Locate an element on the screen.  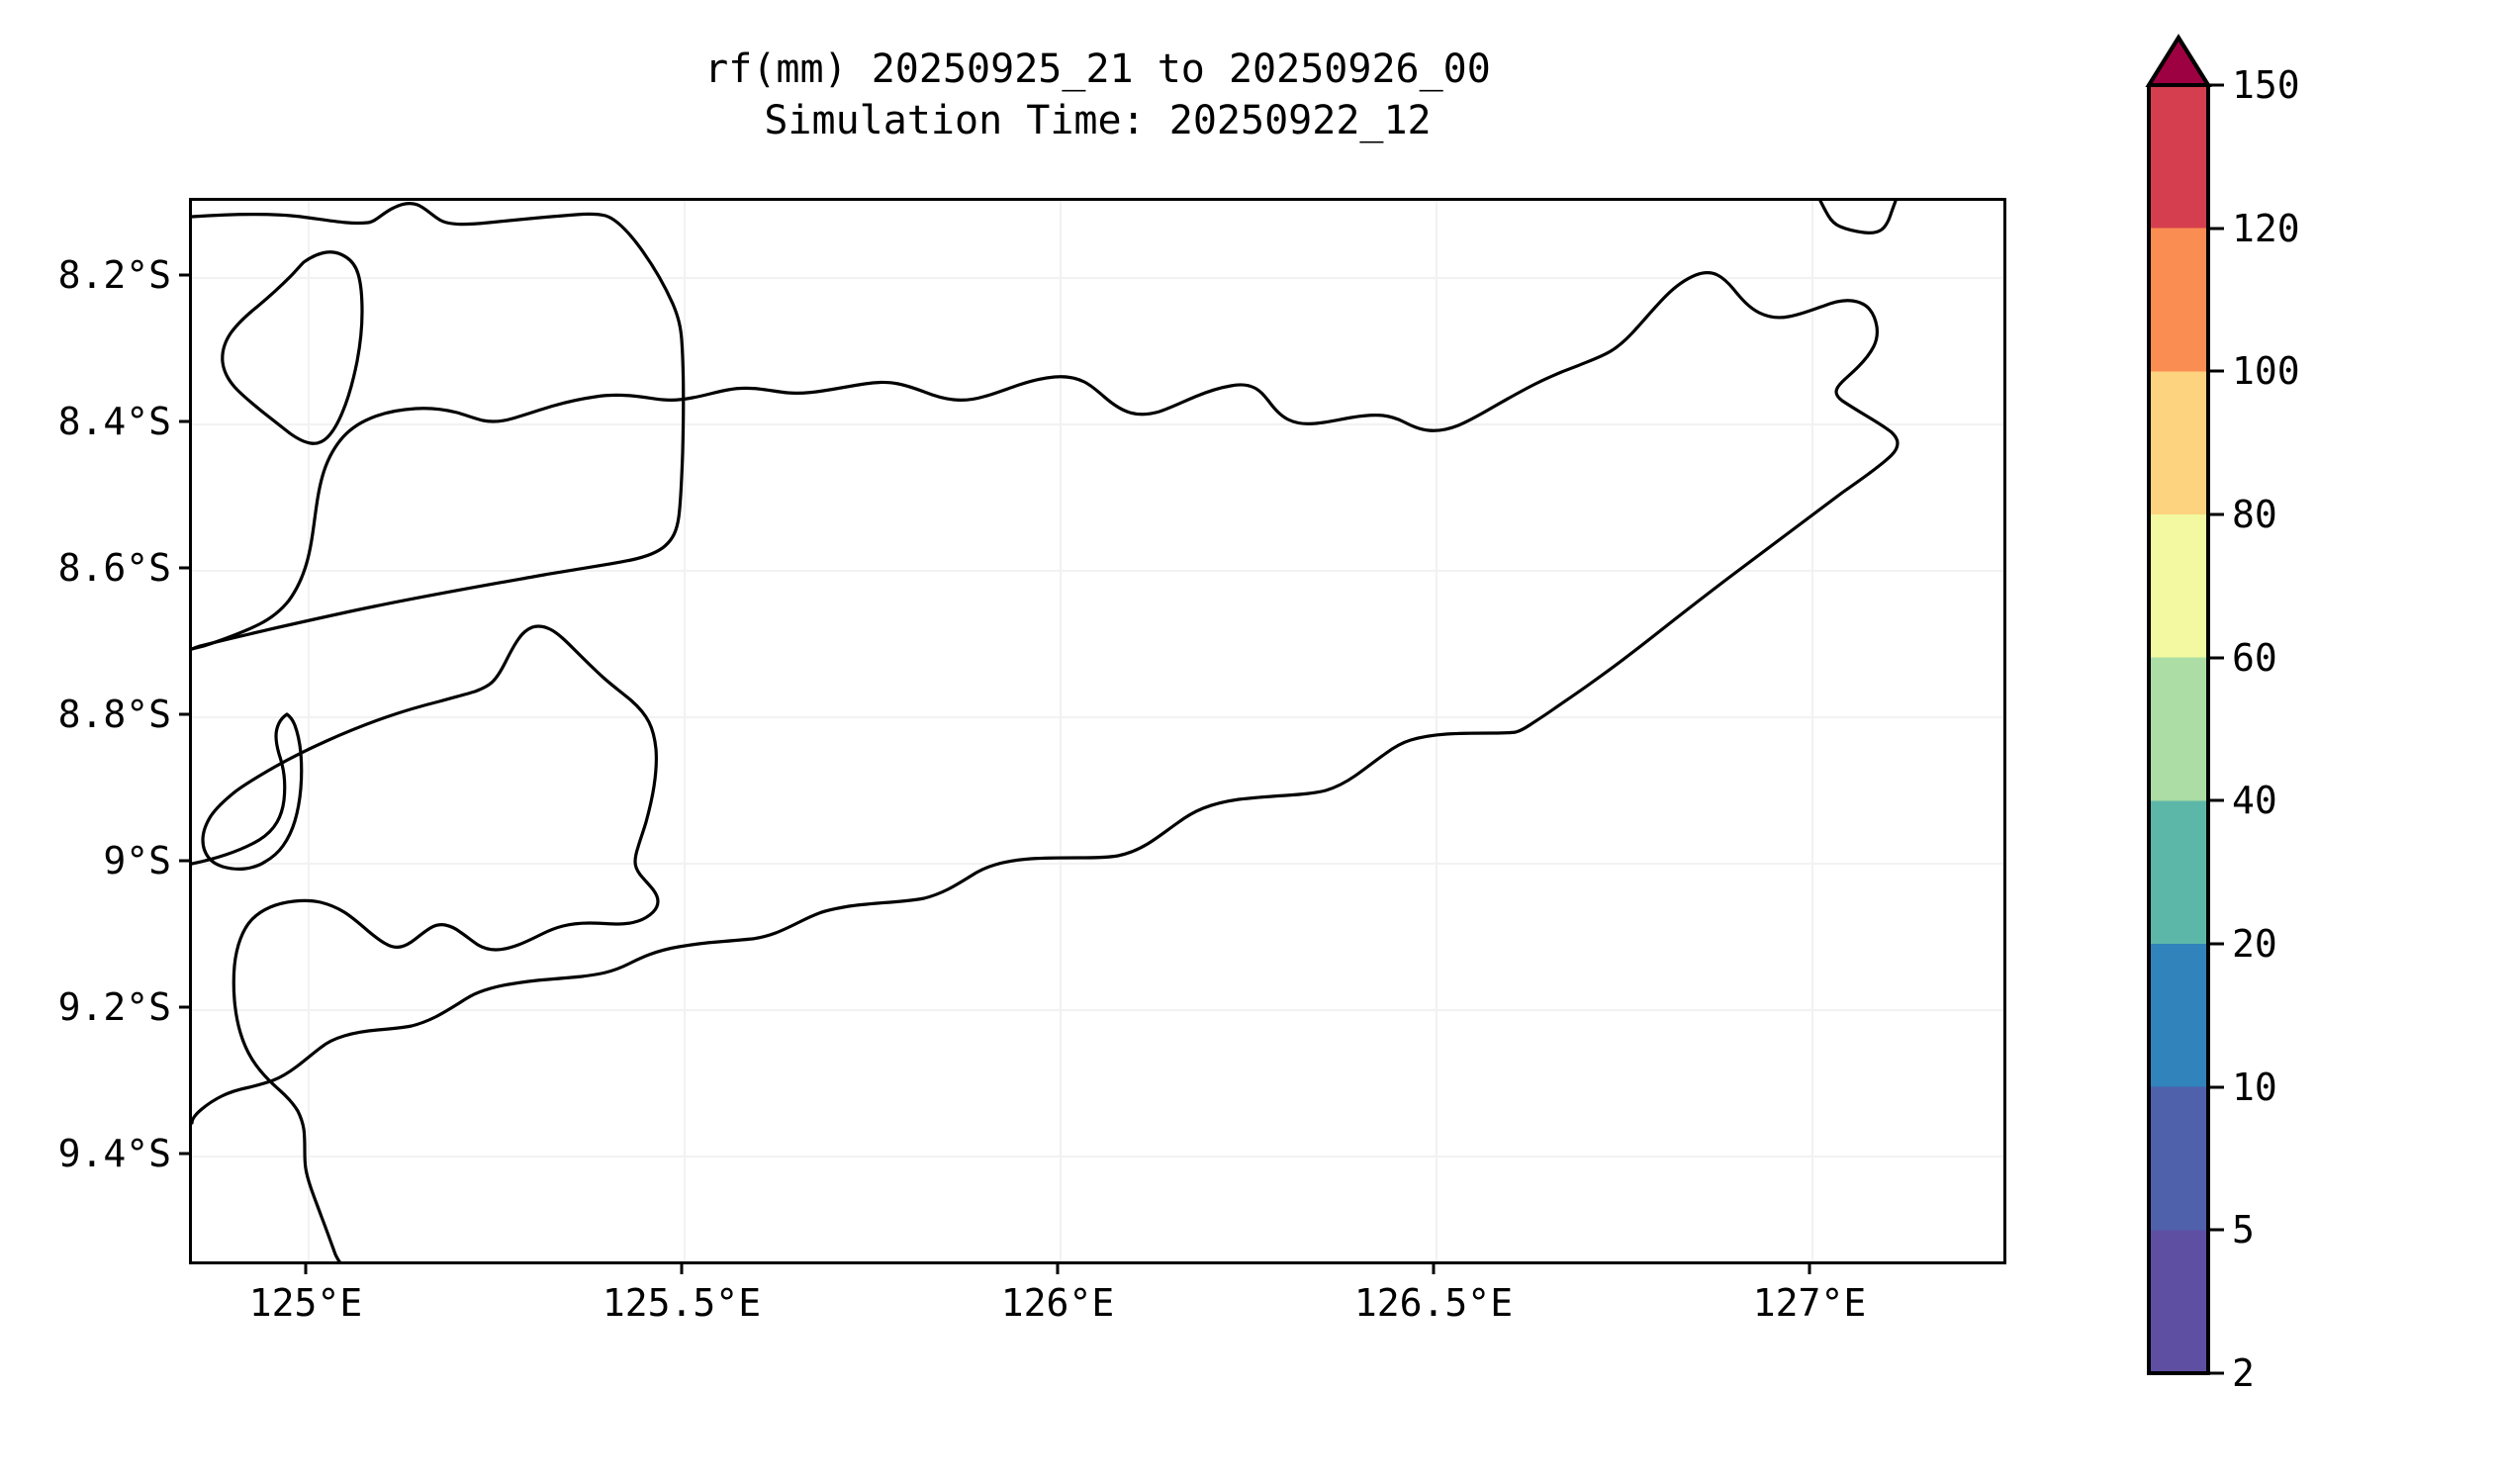
colorbar-band-group is located at coordinates (2178, 729).